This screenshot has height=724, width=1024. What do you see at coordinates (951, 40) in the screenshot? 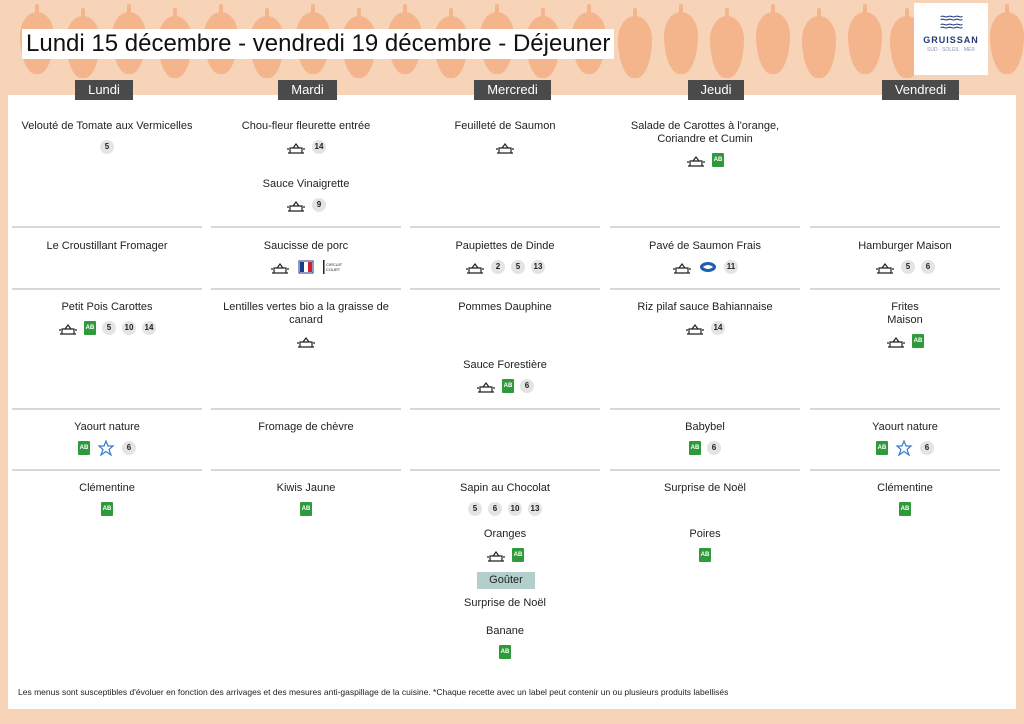
I see `logo-name: GRUISSAN` at bounding box center [951, 40].